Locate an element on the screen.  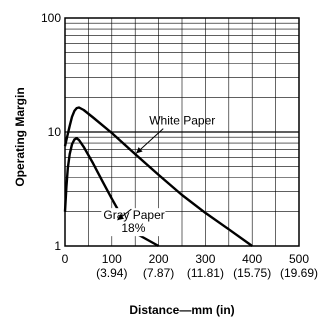
x-tick-label: 0 is located at coordinates (65, 259).